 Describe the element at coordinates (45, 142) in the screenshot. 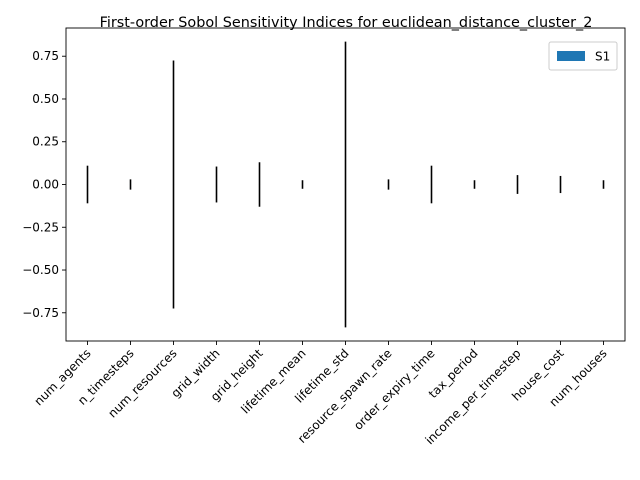

I see `y-tick-label: 0.25` at that location.